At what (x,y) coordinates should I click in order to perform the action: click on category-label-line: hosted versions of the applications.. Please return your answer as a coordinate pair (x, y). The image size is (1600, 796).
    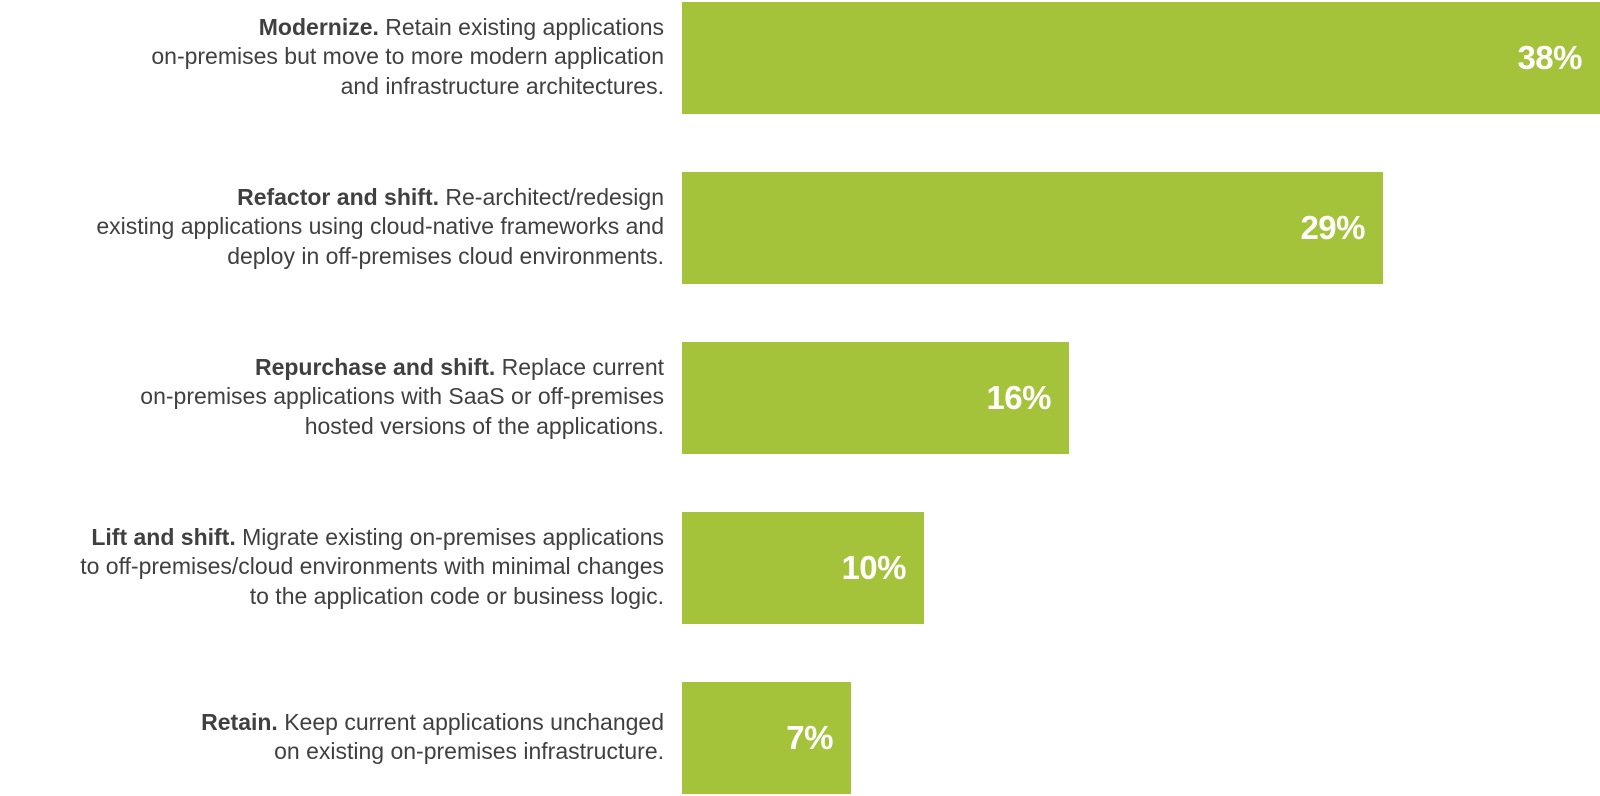
    Looking at the image, I should click on (332, 427).